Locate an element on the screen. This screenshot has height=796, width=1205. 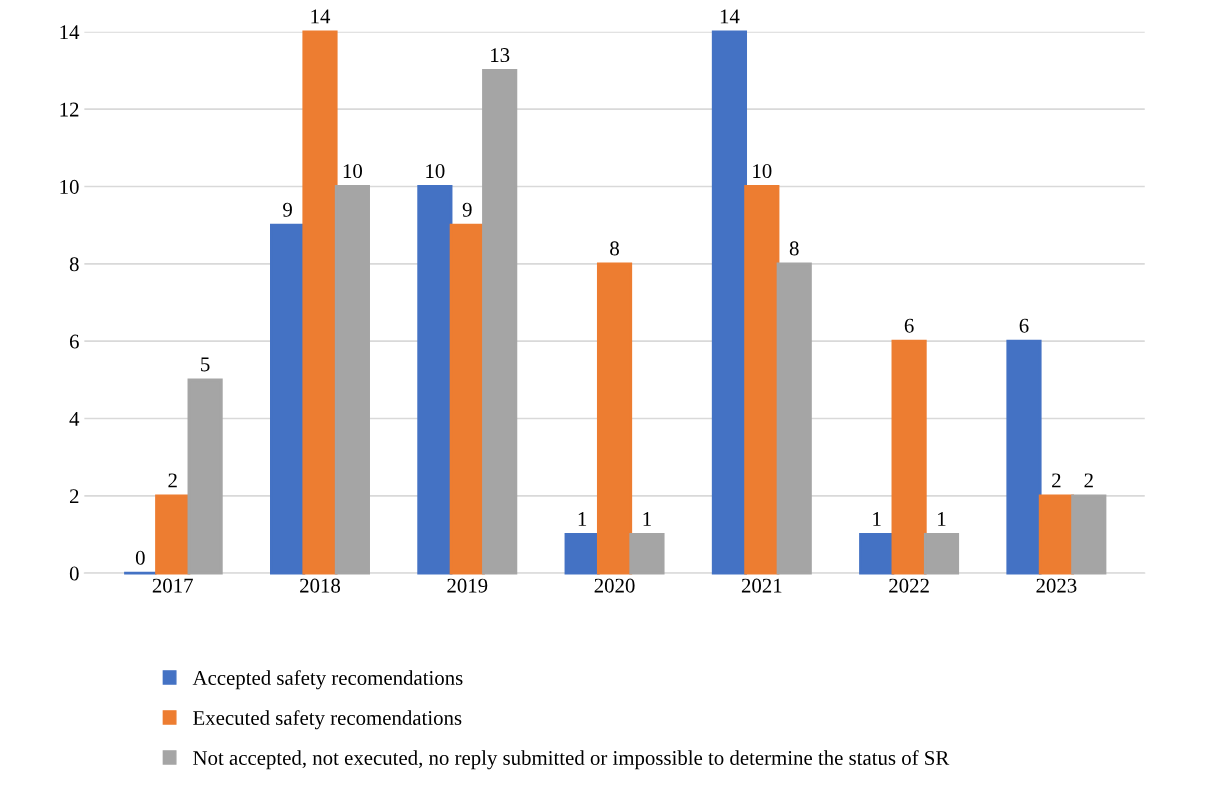
legend-label: Accepted safety recomendations is located at coordinates (327, 680).